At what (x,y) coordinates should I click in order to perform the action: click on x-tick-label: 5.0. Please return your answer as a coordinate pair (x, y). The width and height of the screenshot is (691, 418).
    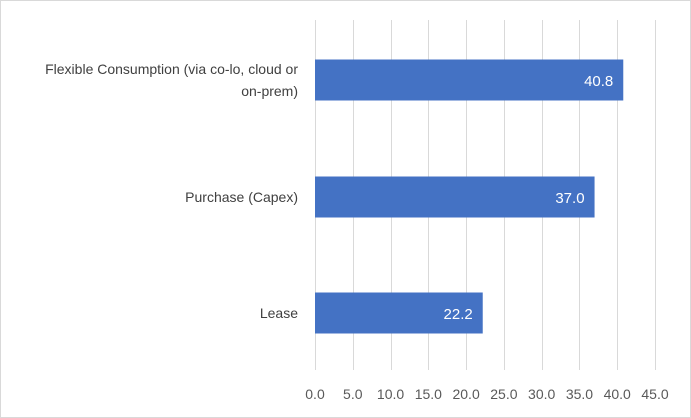
    Looking at the image, I should click on (353, 394).